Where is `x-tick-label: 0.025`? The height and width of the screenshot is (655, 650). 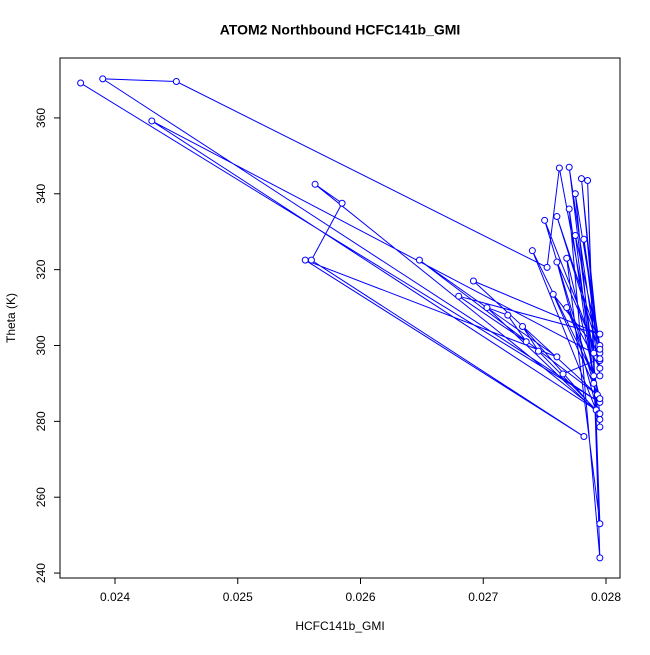
x-tick-label: 0.025 is located at coordinates (238, 597).